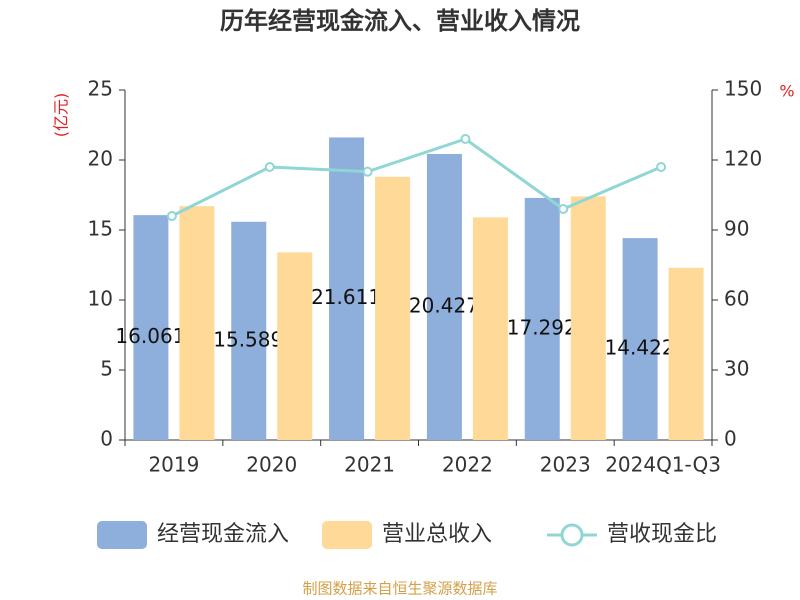  What do you see at coordinates (100, 89) in the screenshot?
I see `y-tick-label: 25` at bounding box center [100, 89].